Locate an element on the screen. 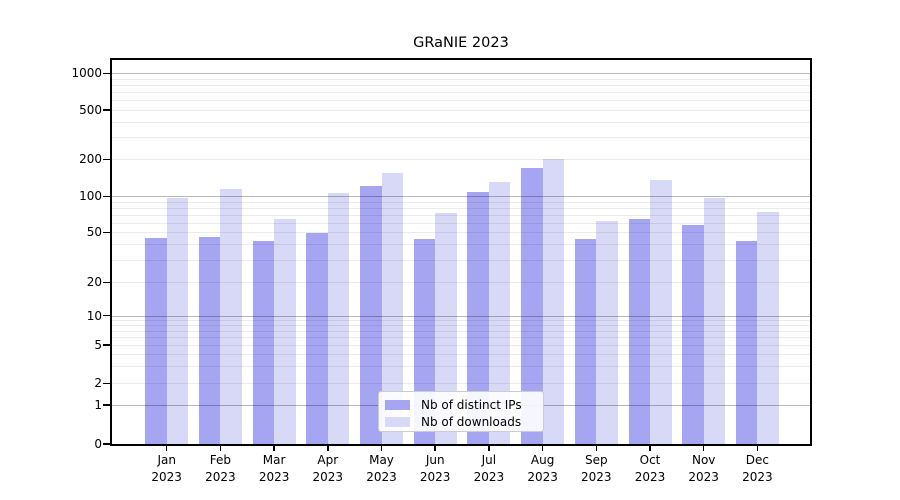 The width and height of the screenshot is (900, 500). bar-distinct-ips-dec is located at coordinates (746, 342).